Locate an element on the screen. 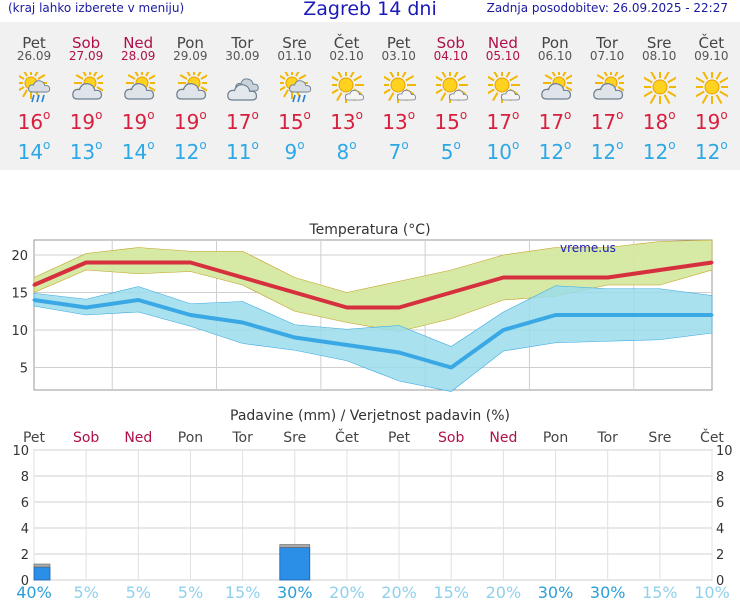 The image size is (740, 600). day-date: 27.09 is located at coordinates (86, 56).